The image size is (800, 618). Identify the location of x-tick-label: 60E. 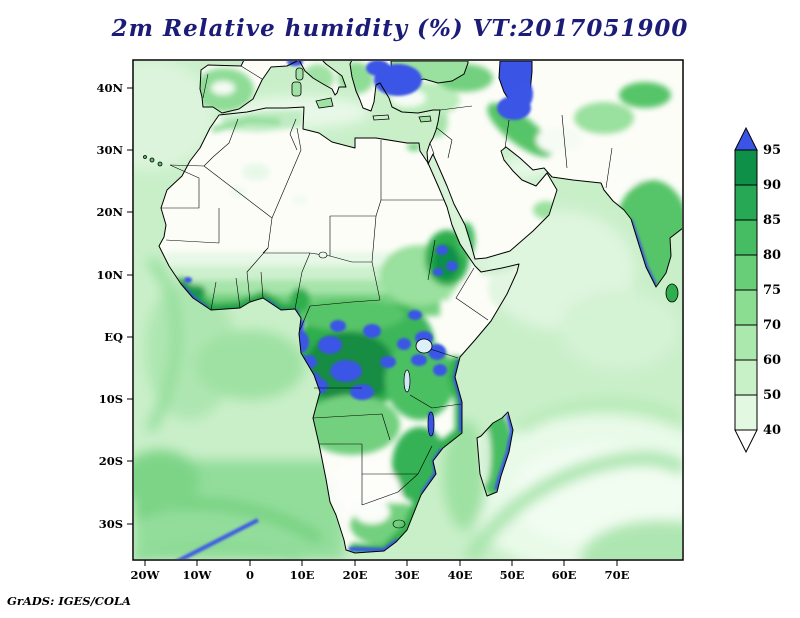
(564, 575).